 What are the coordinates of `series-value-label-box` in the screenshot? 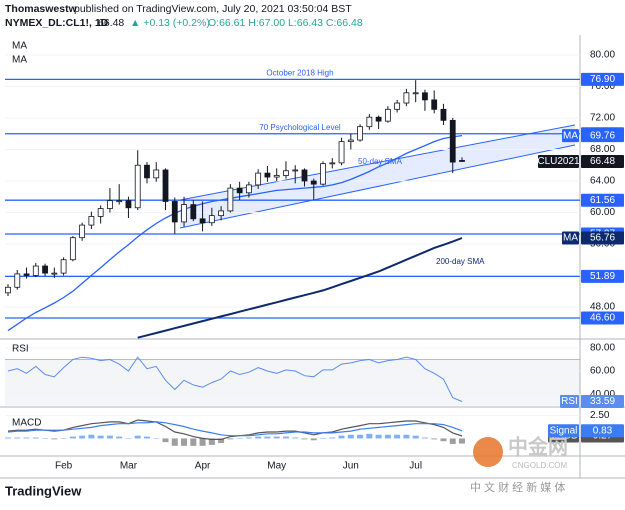 It's located at (602, 402).